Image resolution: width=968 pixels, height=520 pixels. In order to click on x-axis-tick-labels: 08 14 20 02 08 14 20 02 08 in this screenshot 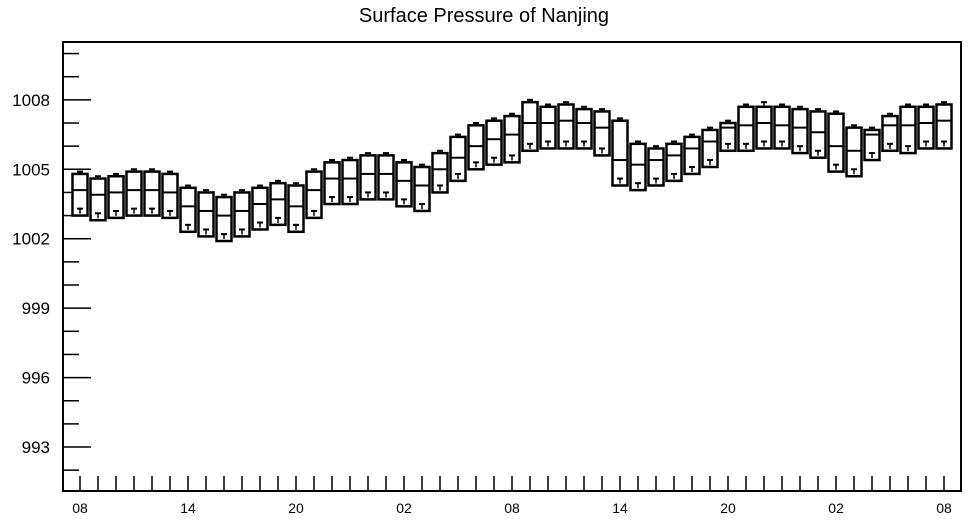, I will do `click(512, 508)`.